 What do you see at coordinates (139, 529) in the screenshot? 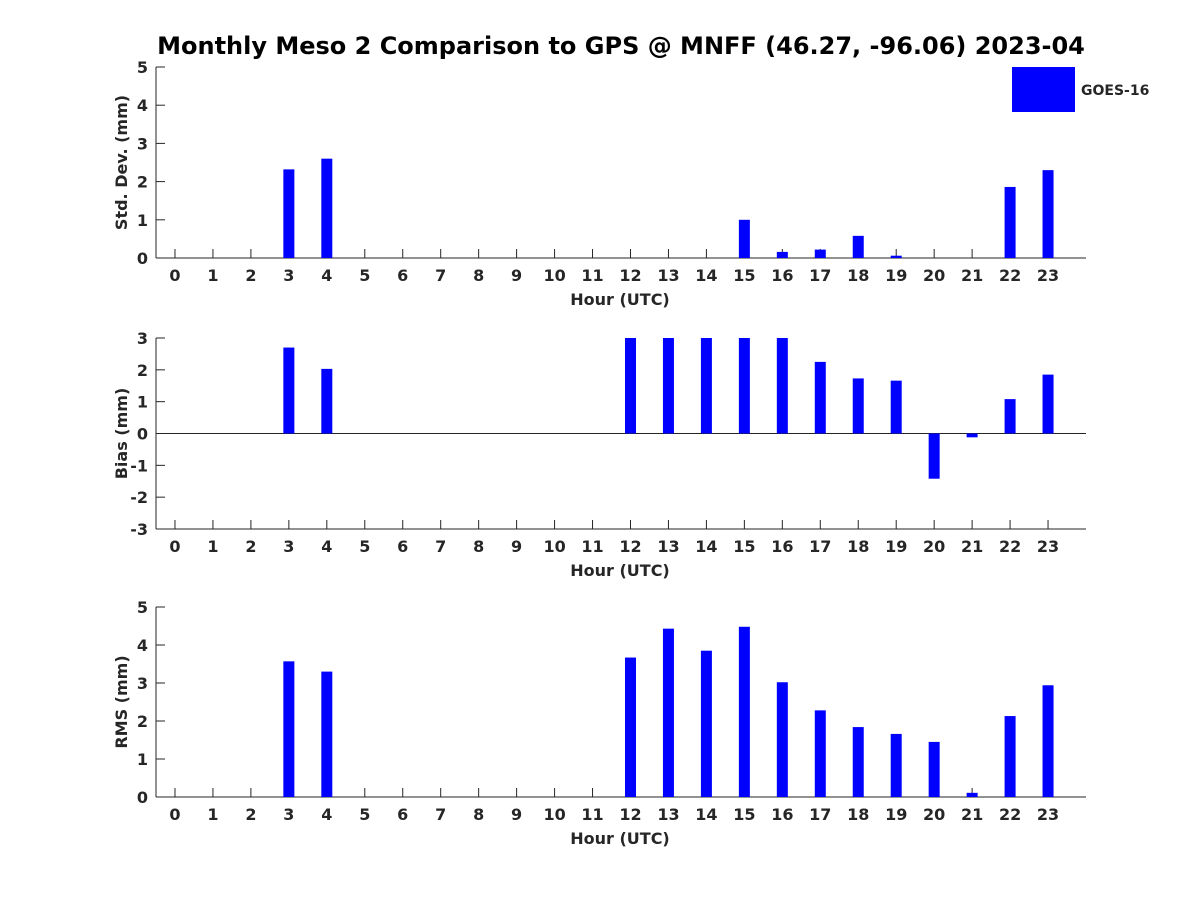
I see `bias-ytick-label: -3` at bounding box center [139, 529].